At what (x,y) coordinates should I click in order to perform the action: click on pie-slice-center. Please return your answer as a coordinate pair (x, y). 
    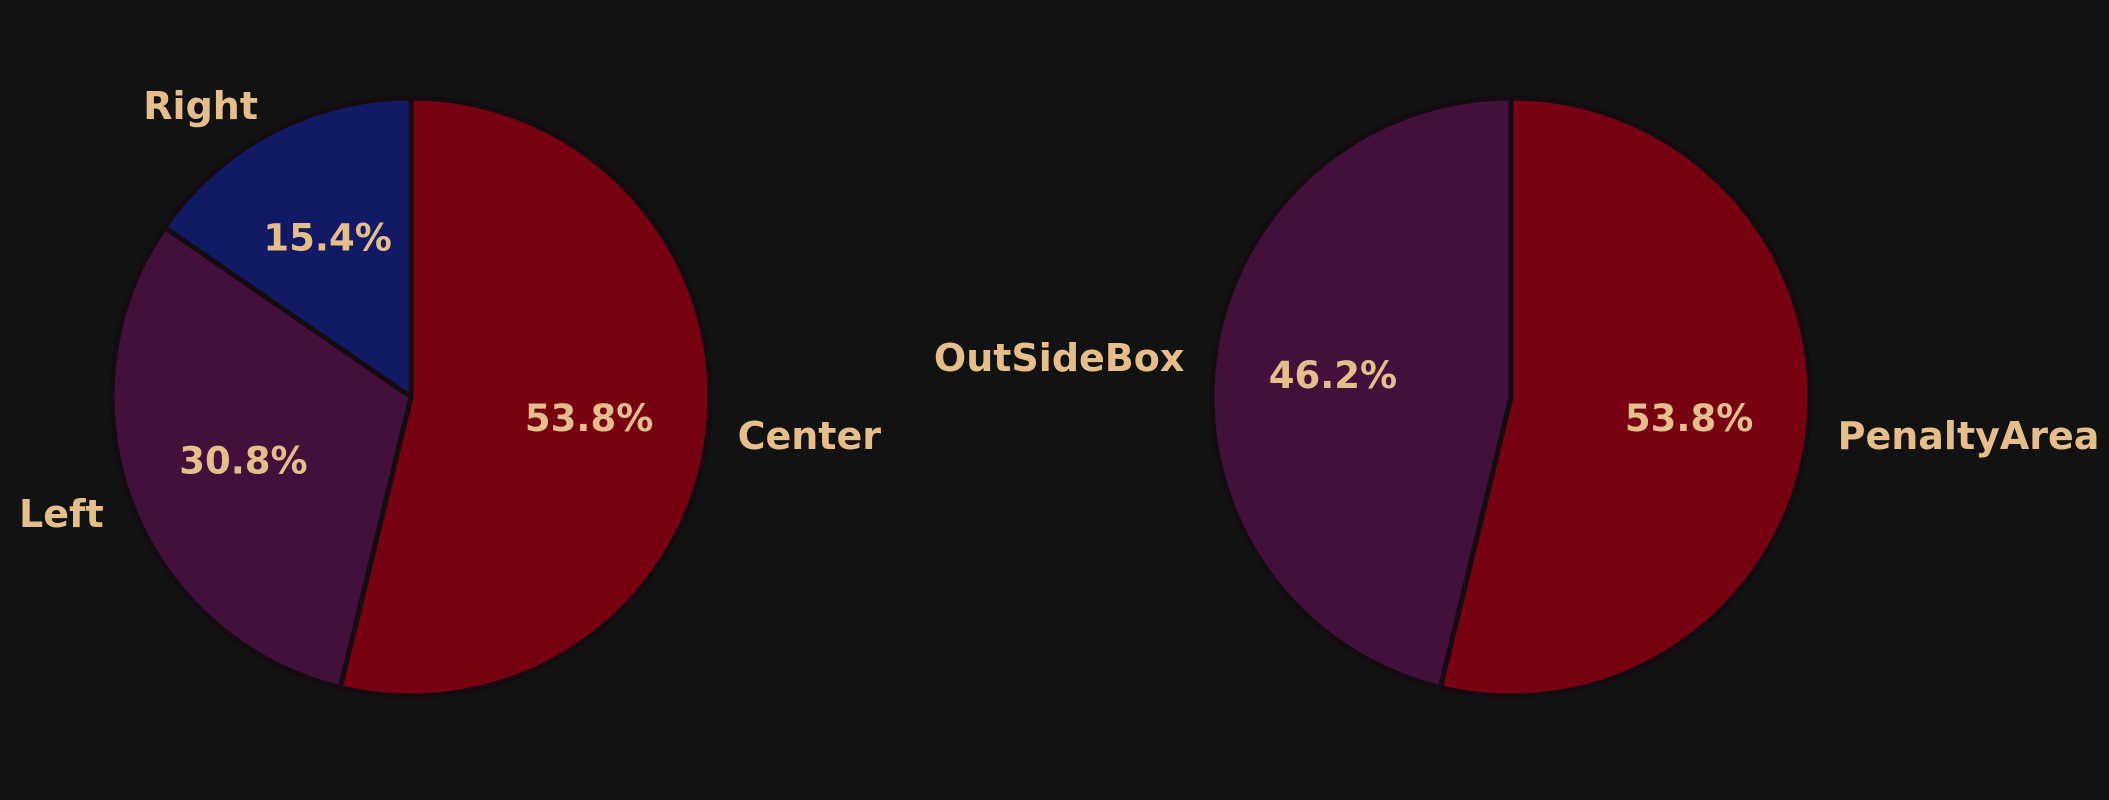
    Looking at the image, I should click on (525, 397).